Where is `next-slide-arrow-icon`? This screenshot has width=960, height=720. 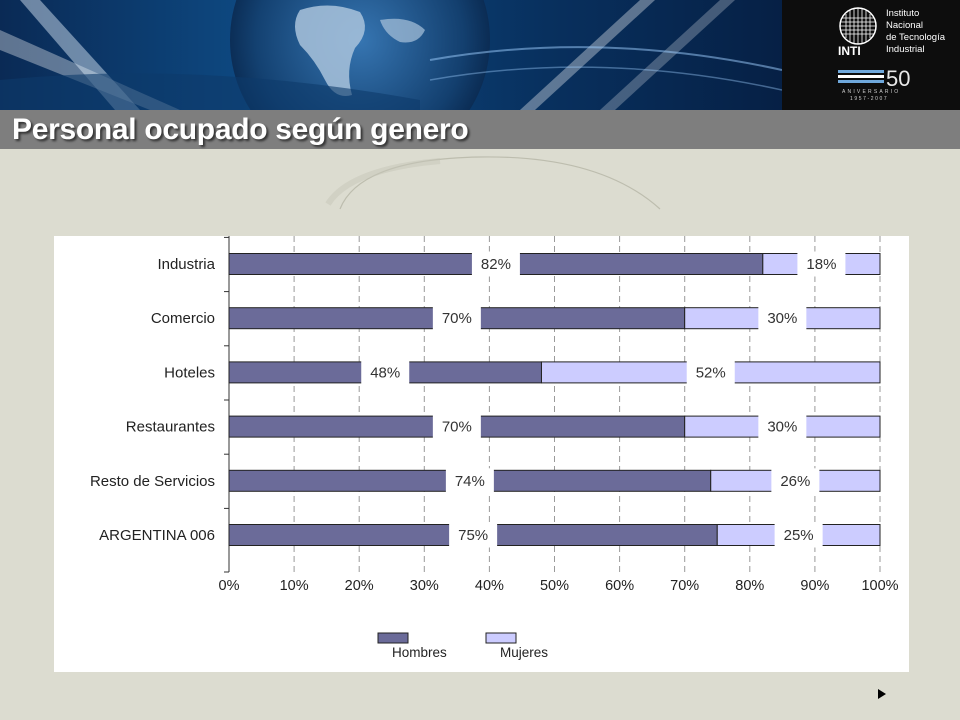 next-slide-arrow-icon is located at coordinates (882, 694).